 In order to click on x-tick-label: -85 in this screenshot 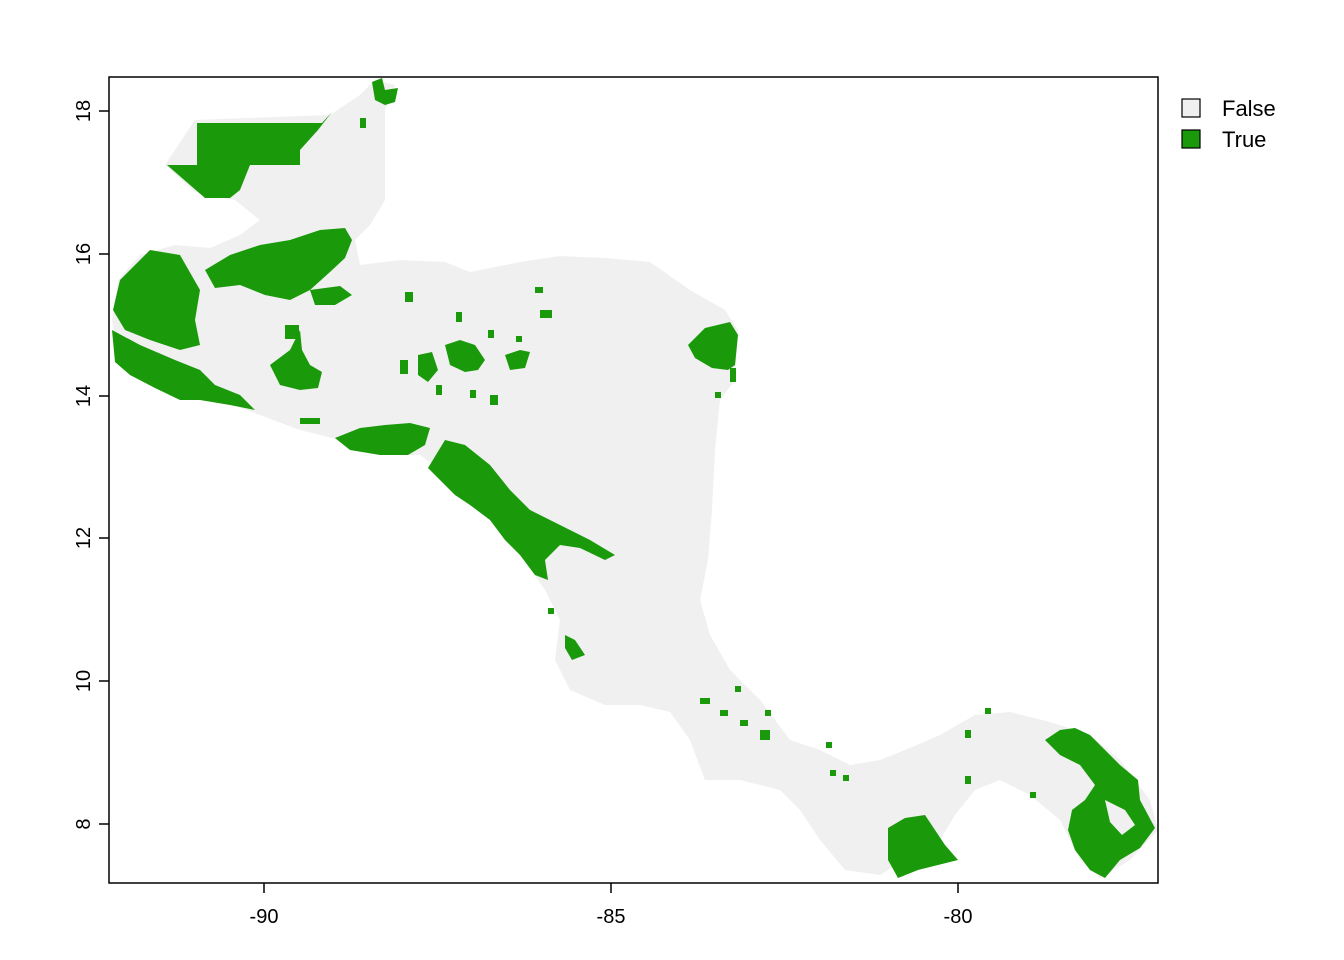, I will do `click(611, 917)`.